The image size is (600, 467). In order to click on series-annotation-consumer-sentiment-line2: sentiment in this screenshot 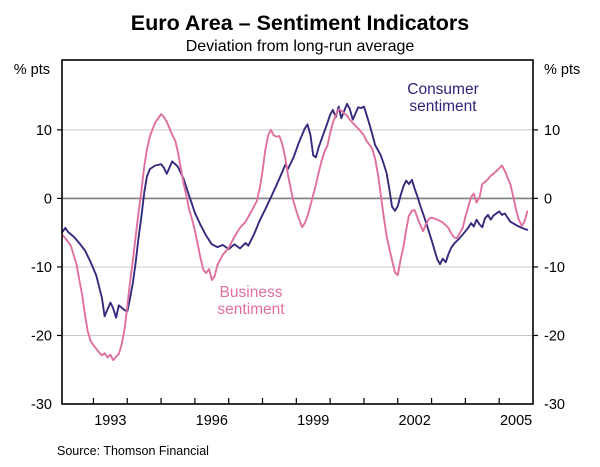, I will do `click(443, 106)`.